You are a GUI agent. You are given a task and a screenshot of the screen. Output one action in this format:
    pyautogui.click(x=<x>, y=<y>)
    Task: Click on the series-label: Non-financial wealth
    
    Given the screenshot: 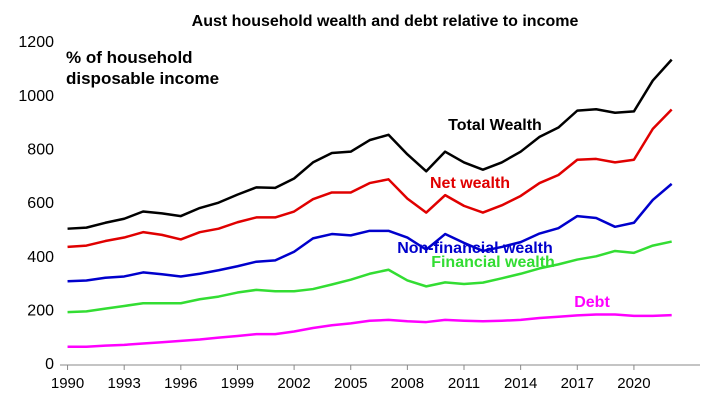 What is the action you would take?
    pyautogui.click(x=475, y=248)
    